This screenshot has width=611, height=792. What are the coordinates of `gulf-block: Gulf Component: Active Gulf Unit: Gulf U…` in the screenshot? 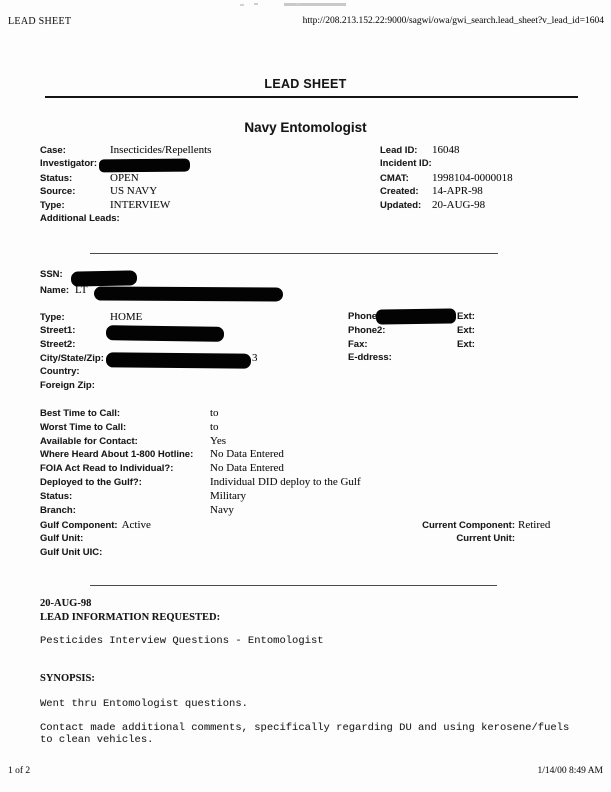 It's located at (190, 539).